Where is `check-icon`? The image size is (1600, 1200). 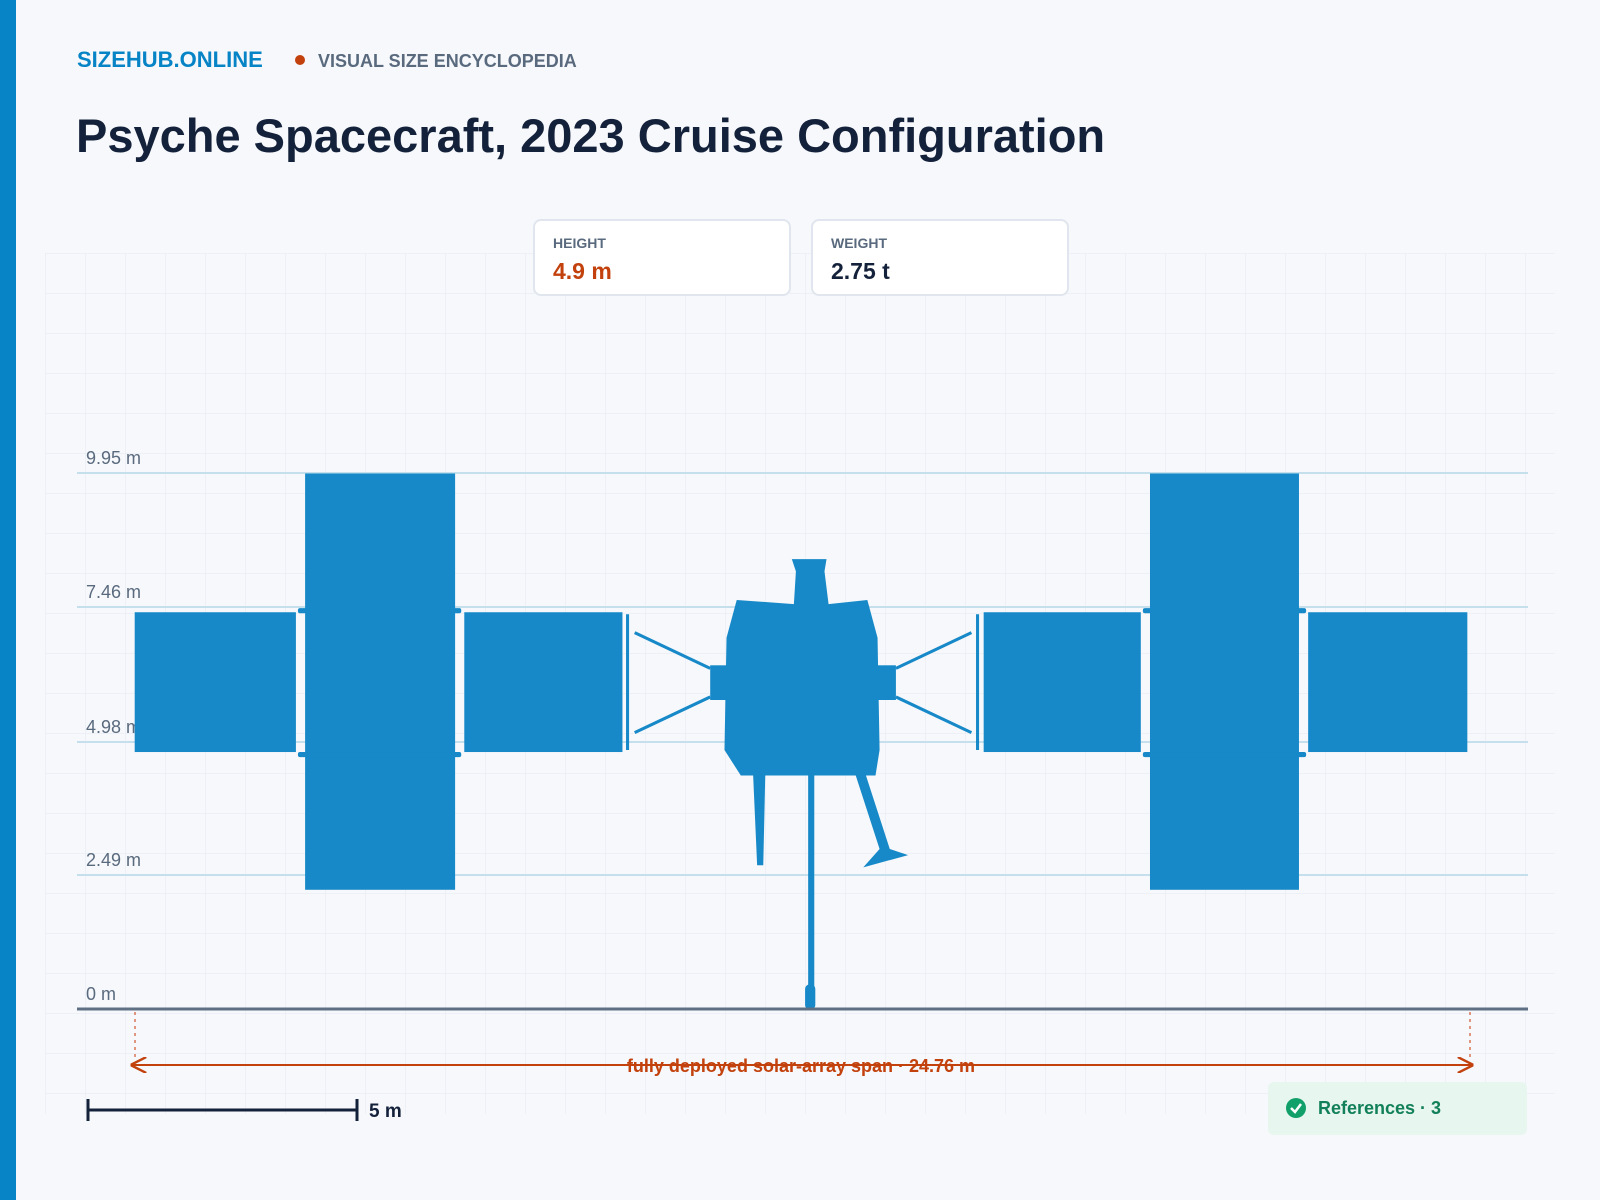
check-icon is located at coordinates (1296, 1108).